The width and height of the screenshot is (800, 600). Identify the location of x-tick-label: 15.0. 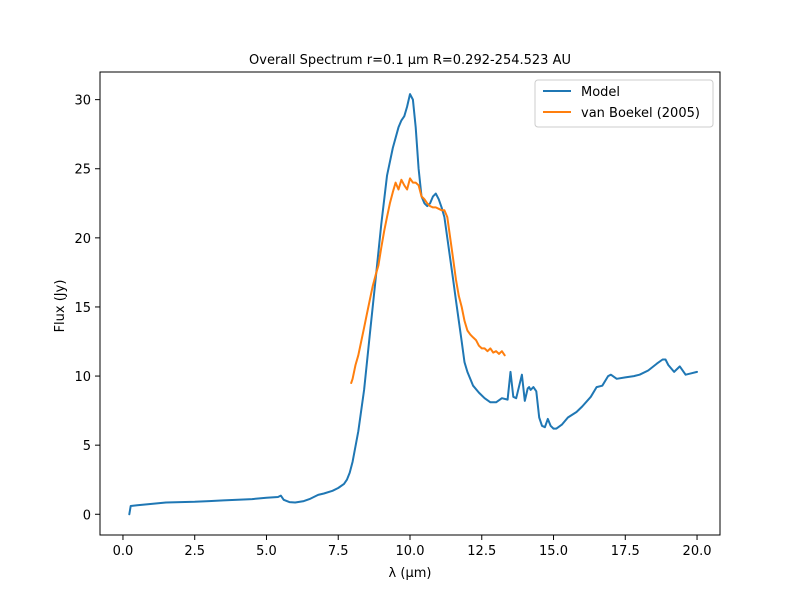
(553, 551).